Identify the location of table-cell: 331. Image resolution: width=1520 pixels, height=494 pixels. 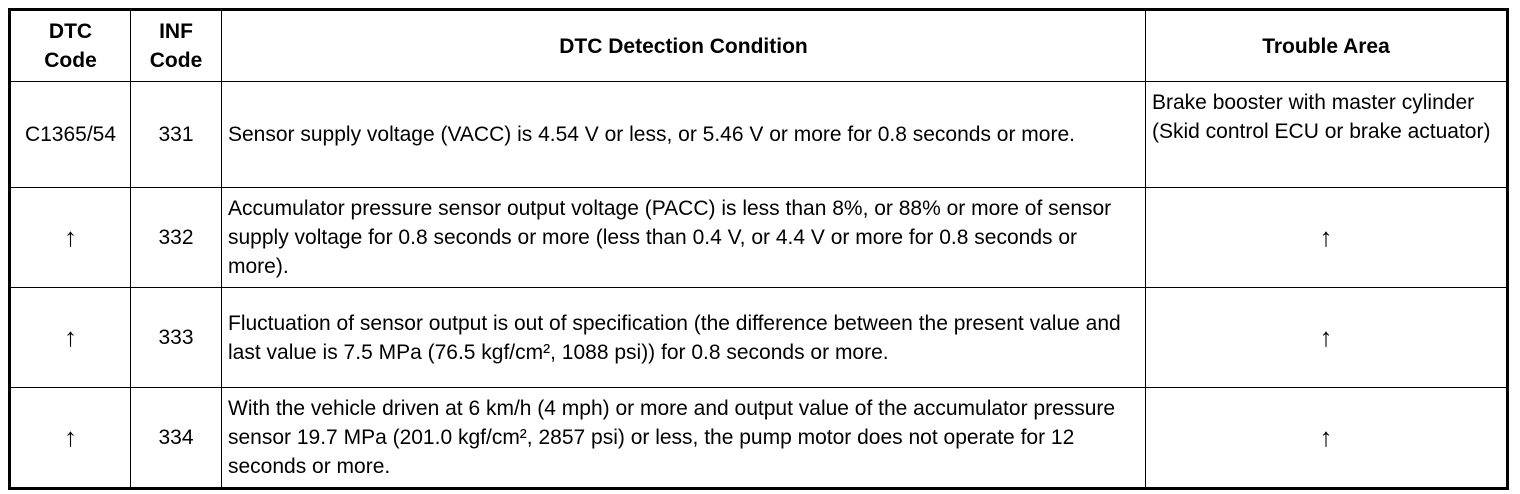
(176, 134).